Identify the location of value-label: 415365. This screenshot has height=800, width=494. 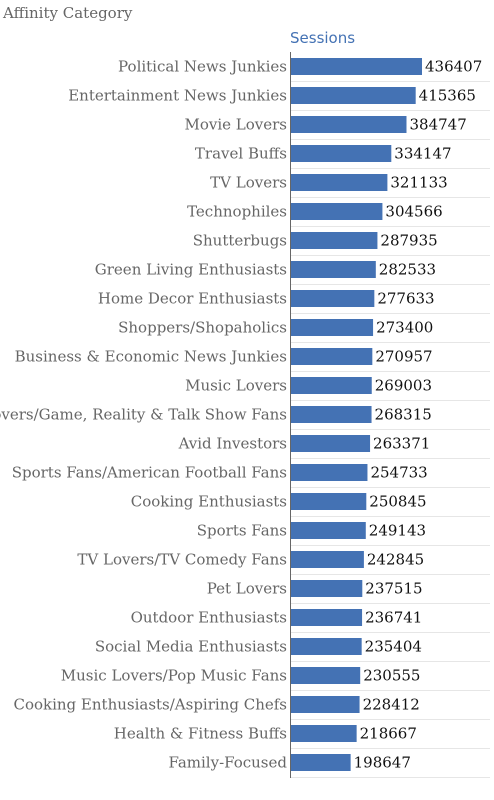
(447, 96).